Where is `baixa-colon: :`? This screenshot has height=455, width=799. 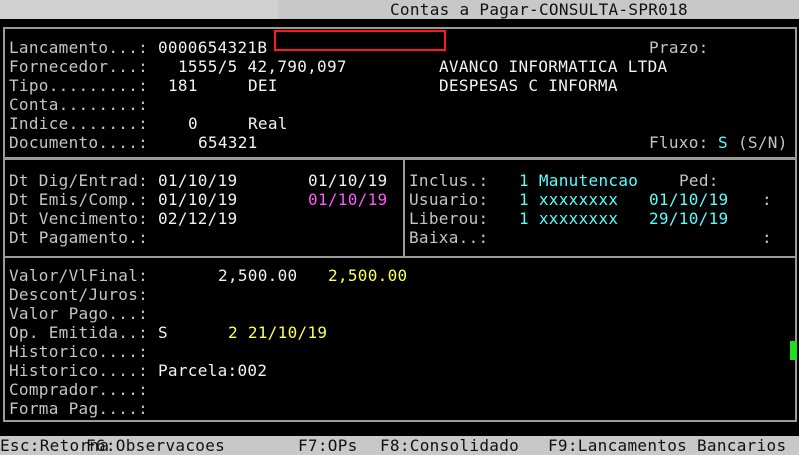
baixa-colon: : is located at coordinates (767, 237).